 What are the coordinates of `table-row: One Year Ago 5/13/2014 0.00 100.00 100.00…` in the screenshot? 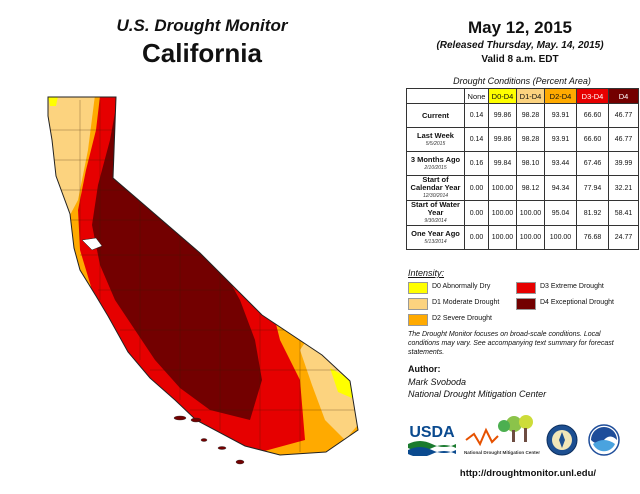 It's located at (522, 237).